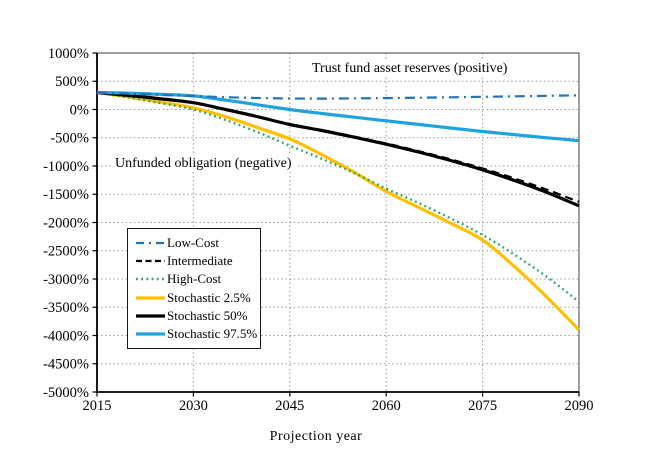 The width and height of the screenshot is (648, 468). Describe the element at coordinates (68, 54) in the screenshot. I see `y-tick-label: 1000%` at that location.